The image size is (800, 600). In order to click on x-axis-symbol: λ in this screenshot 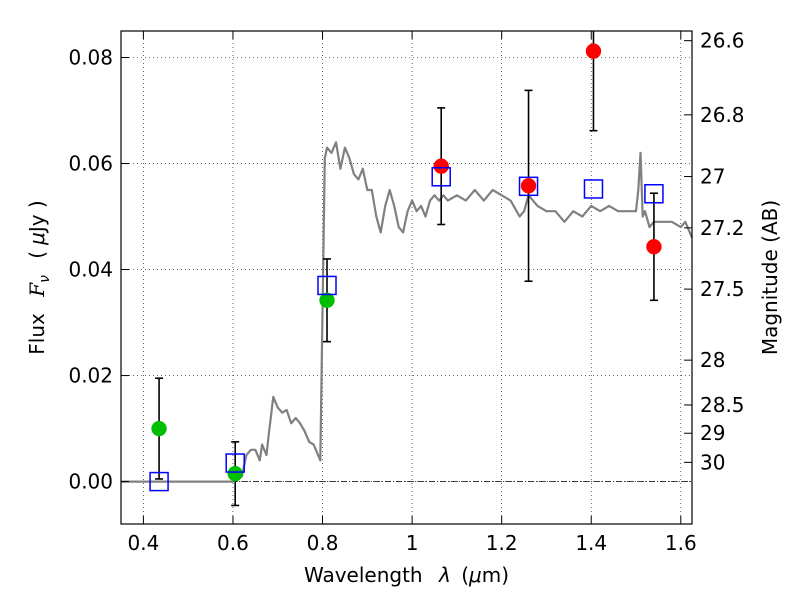, I will do `click(444, 575)`.